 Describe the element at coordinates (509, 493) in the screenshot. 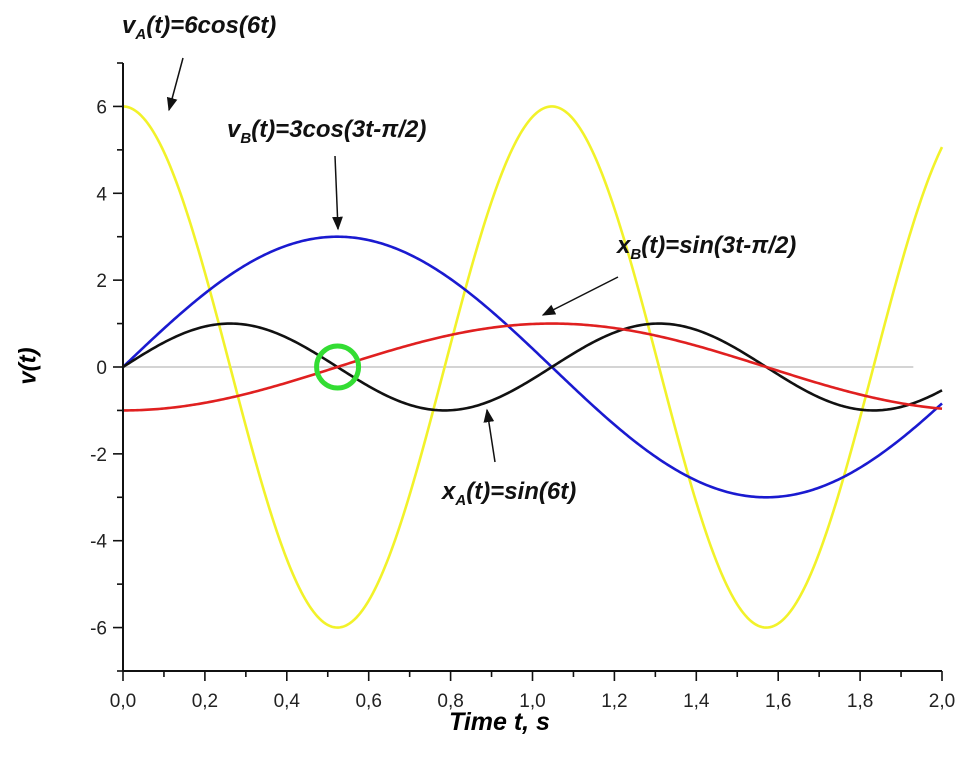

I see `annotation-xa: xA(t)=sin(6t)` at that location.